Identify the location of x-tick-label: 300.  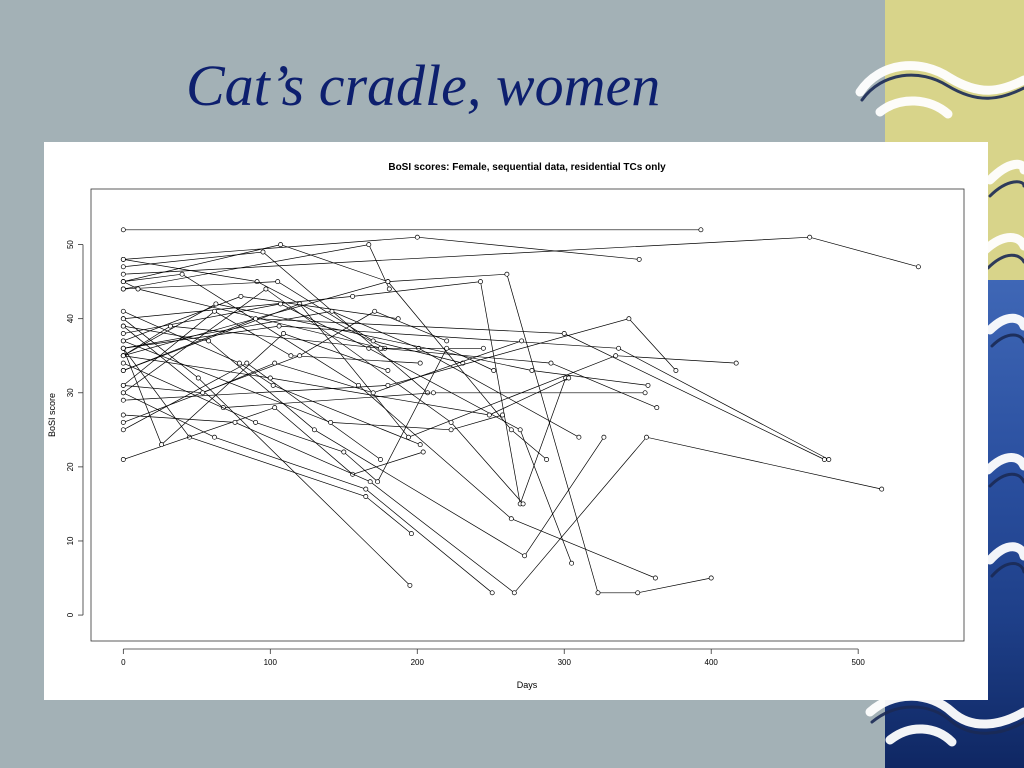
(565, 662).